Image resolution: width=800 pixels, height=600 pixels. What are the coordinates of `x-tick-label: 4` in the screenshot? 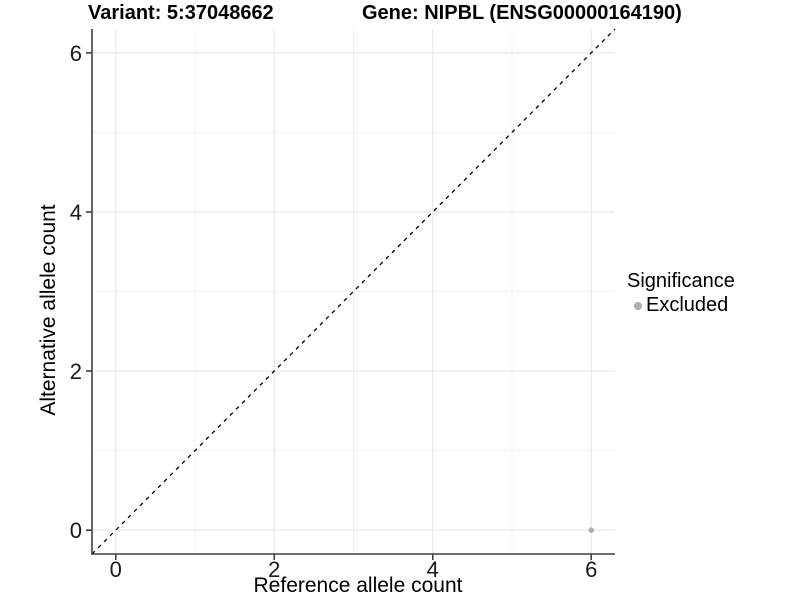 It's located at (433, 569).